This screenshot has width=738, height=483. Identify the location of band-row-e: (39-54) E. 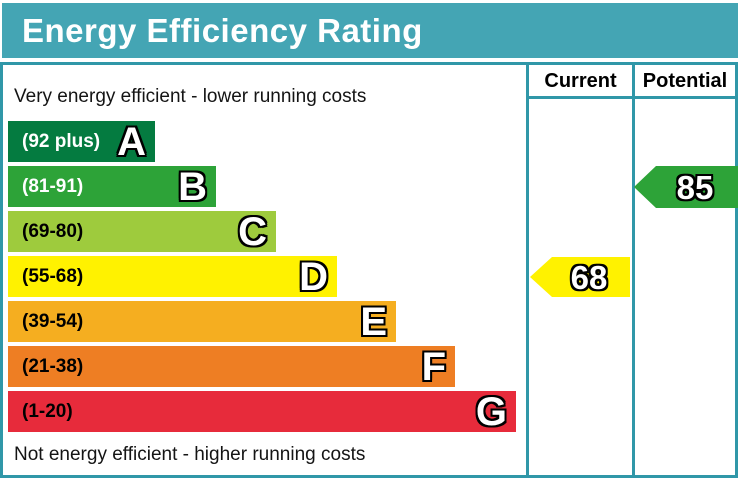
(202, 321).